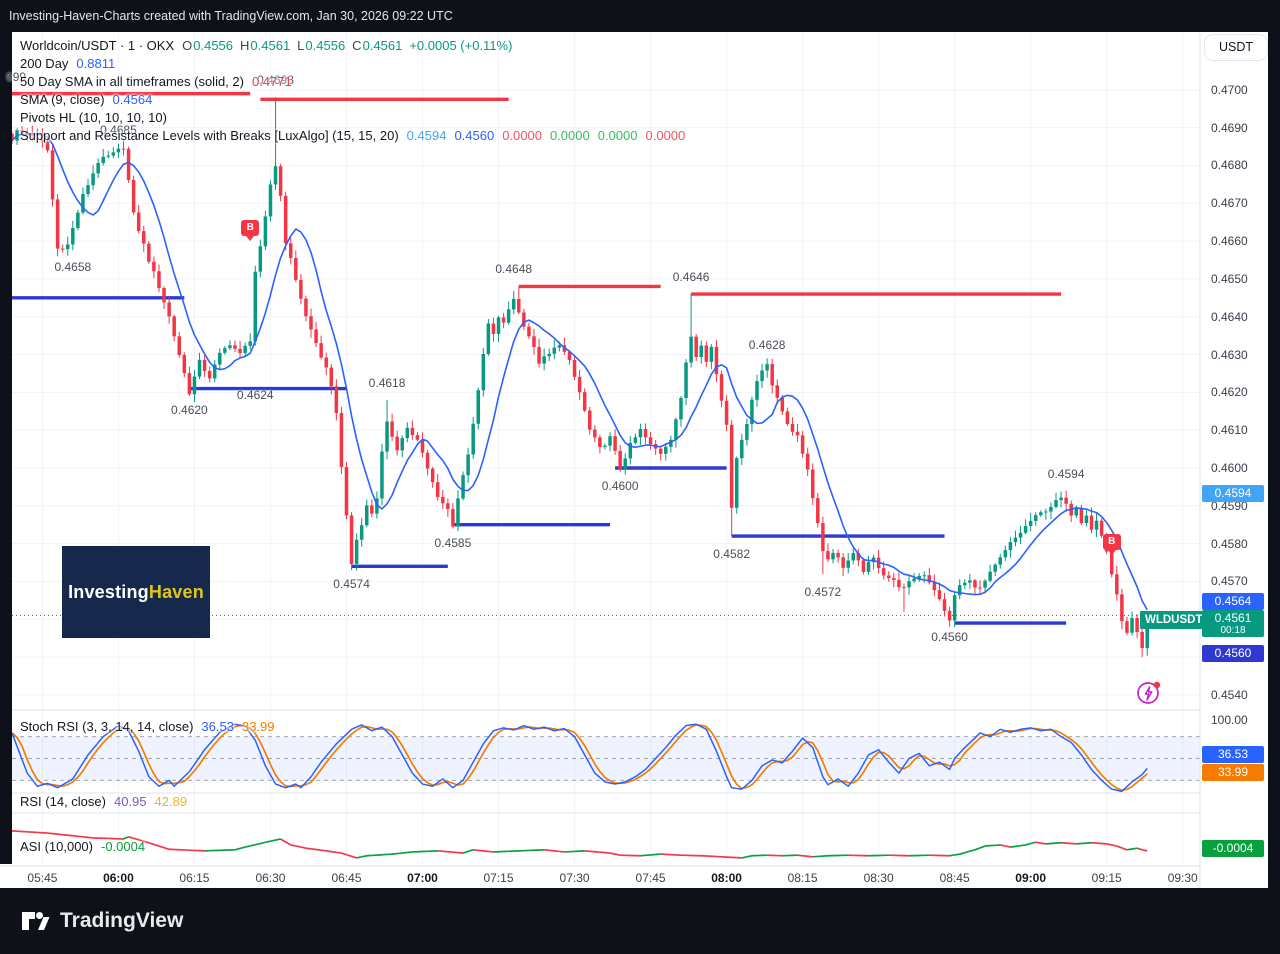 The image size is (1280, 954). I want to click on rsi-legend: RSI (14, close) 40.95 42.89, so click(103, 803).